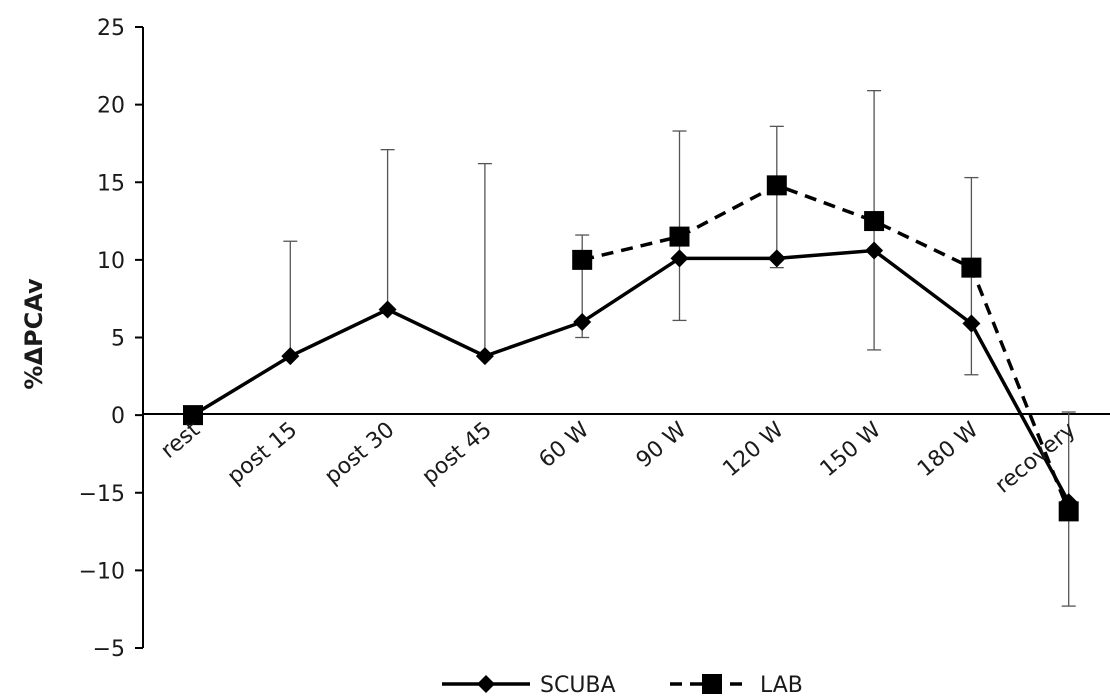 Image resolution: width=1110 pixels, height=699 pixels. I want to click on y-tick-label: 25, so click(111, 28).